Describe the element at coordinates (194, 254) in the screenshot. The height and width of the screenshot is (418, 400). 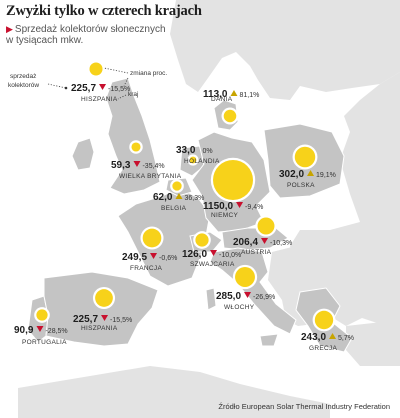
I see `sales-value-szwajcaria: 126,0` at that location.